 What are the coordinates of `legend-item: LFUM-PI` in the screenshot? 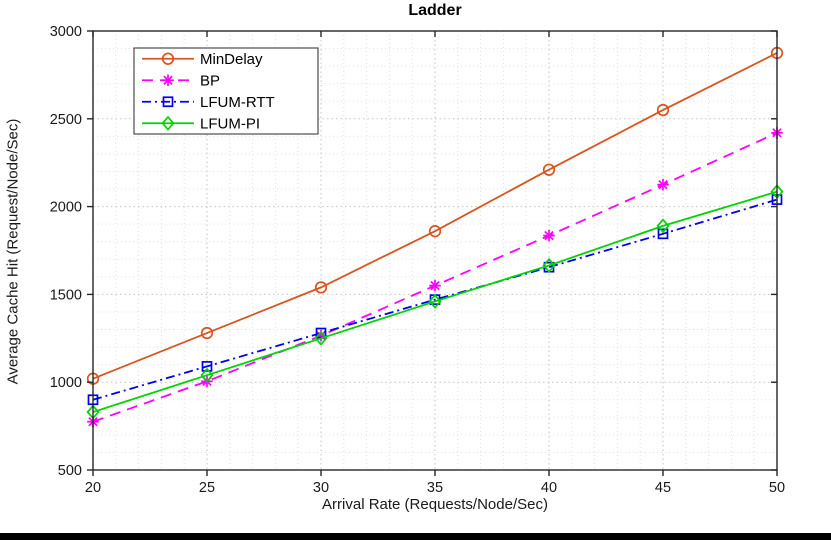 It's located at (201, 123).